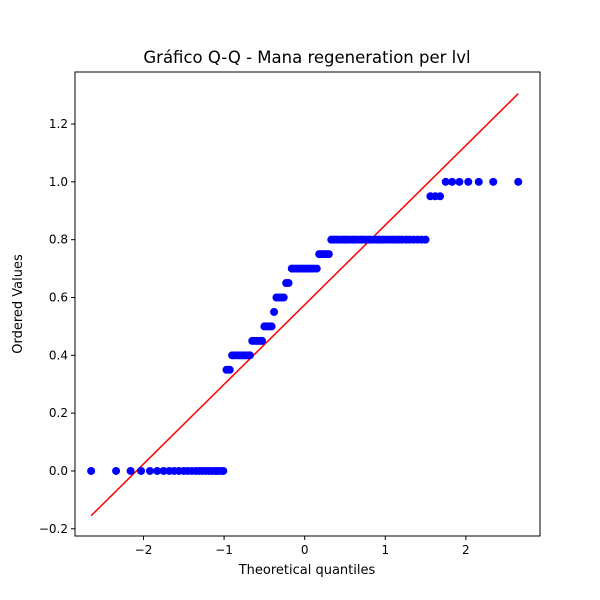 This screenshot has width=600, height=600. What do you see at coordinates (305, 550) in the screenshot?
I see `x-tick-label: 0` at bounding box center [305, 550].